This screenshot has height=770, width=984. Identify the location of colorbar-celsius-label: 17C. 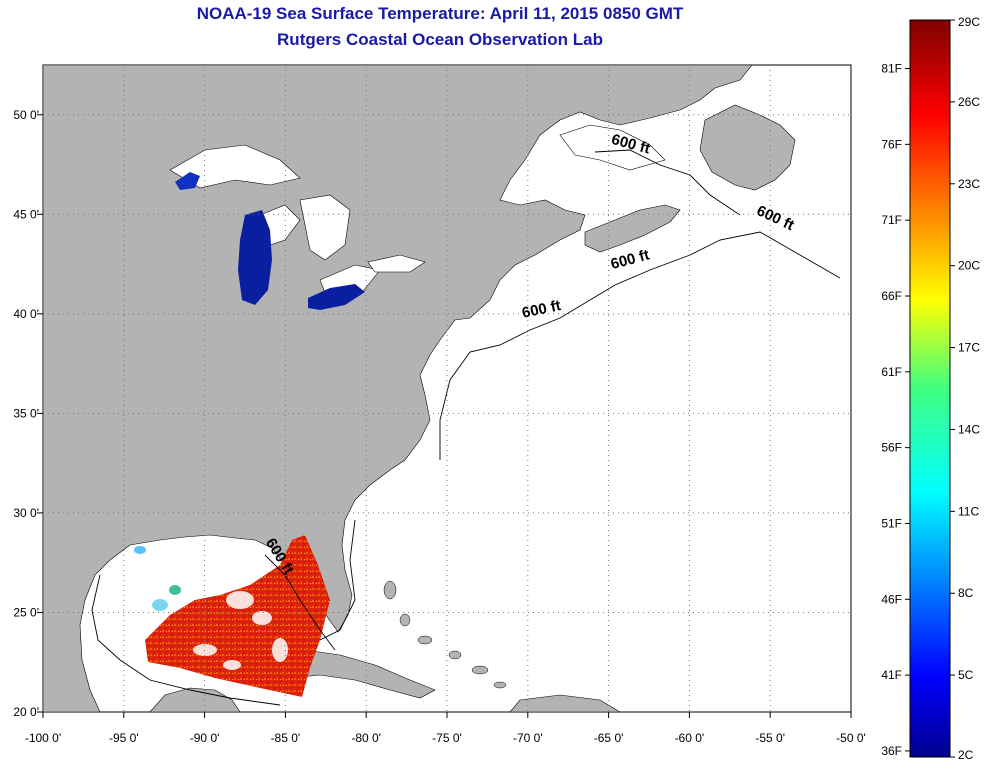
(969, 348).